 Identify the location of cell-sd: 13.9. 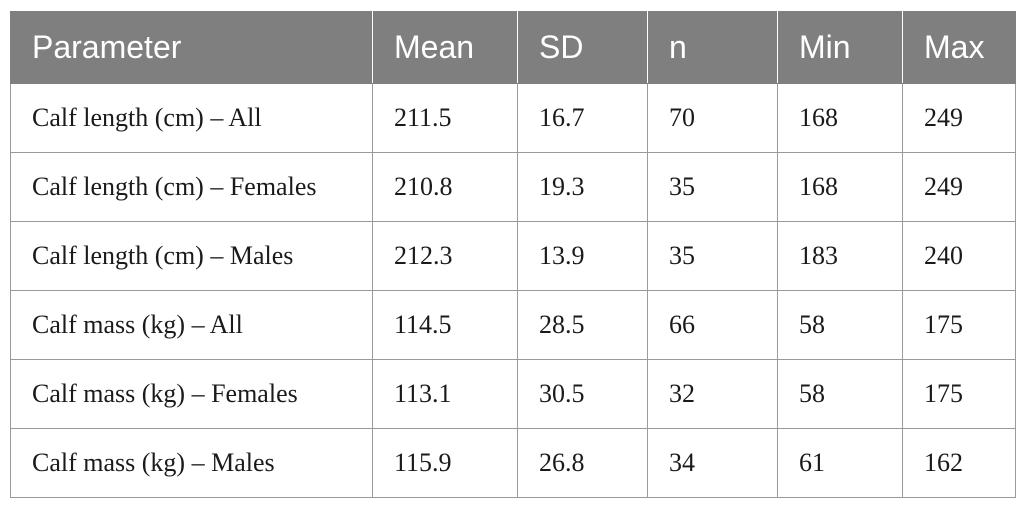
(582, 256).